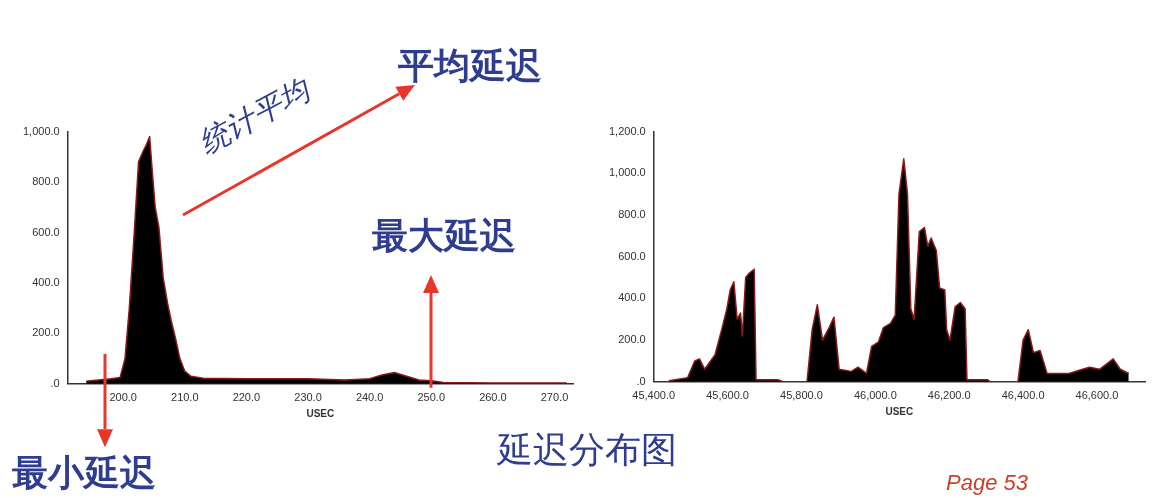  Describe the element at coordinates (431, 397) in the screenshot. I see `x-tick-label: 250.0` at that location.